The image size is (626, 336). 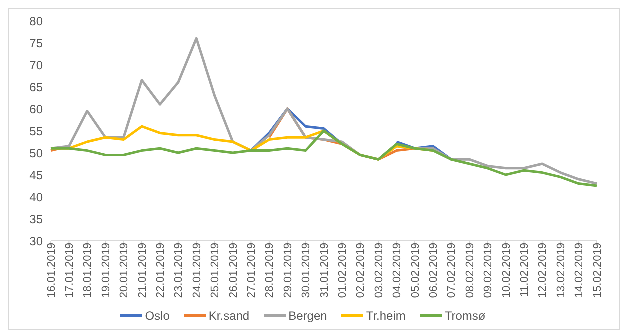 What do you see at coordinates (179, 270) in the screenshot?
I see `x-tick-label: 23.01.2019` at bounding box center [179, 270].